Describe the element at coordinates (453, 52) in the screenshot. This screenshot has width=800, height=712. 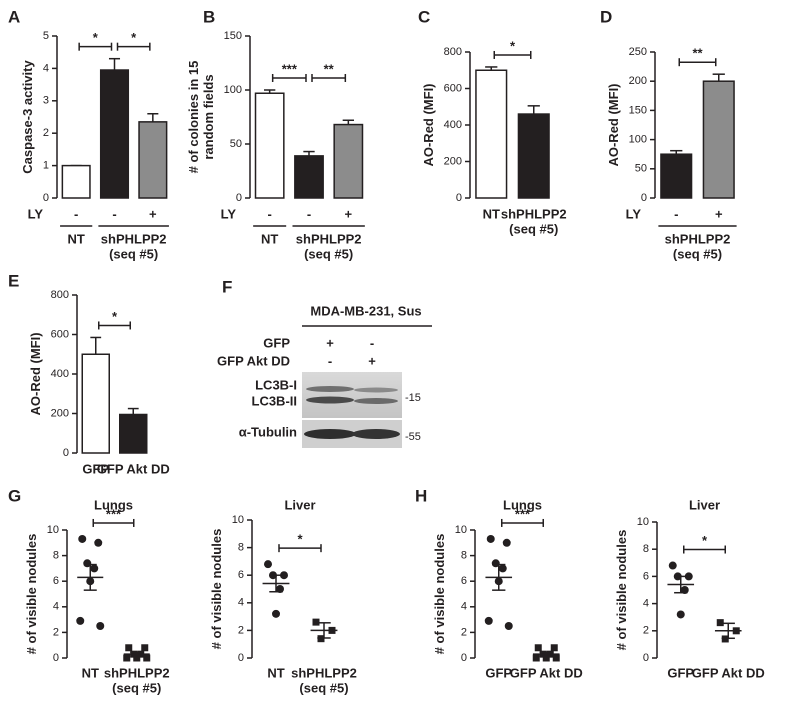
I see `y-tick-label: 800` at that location.